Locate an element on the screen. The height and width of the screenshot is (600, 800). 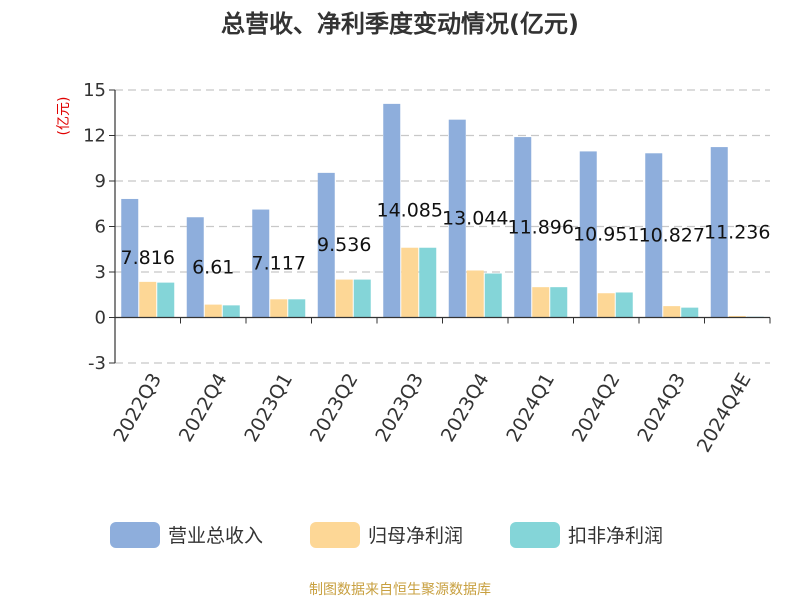
bar-2024Q1-s2 is located at coordinates (559, 302).